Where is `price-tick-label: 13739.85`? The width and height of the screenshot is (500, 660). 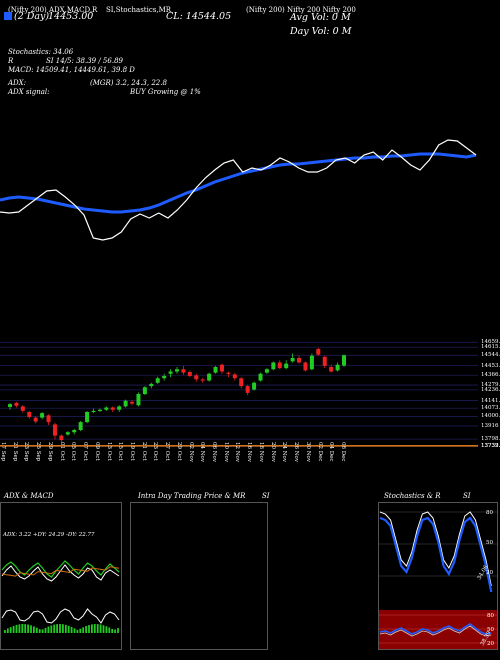
price-tick-label: 13739.85 is located at coordinates (490, 445).